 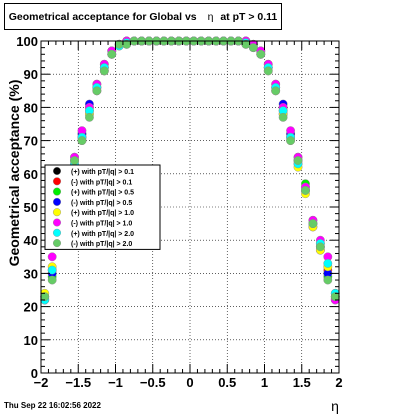 What do you see at coordinates (31, 273) in the screenshot?
I see `y-tick-label: 30` at bounding box center [31, 273].